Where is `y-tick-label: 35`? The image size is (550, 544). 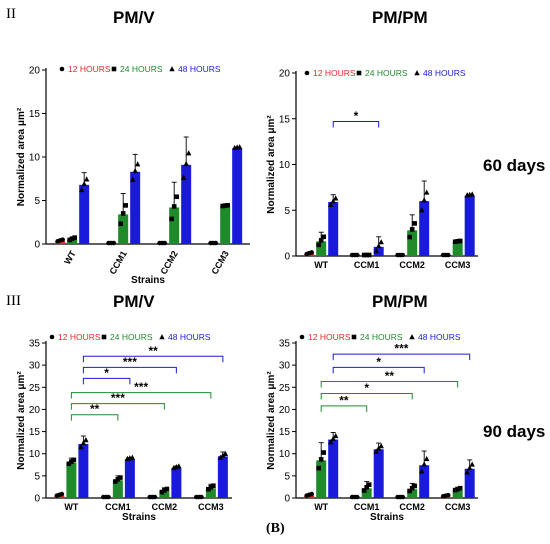
y-tick-label: 35 is located at coordinates (35, 344).